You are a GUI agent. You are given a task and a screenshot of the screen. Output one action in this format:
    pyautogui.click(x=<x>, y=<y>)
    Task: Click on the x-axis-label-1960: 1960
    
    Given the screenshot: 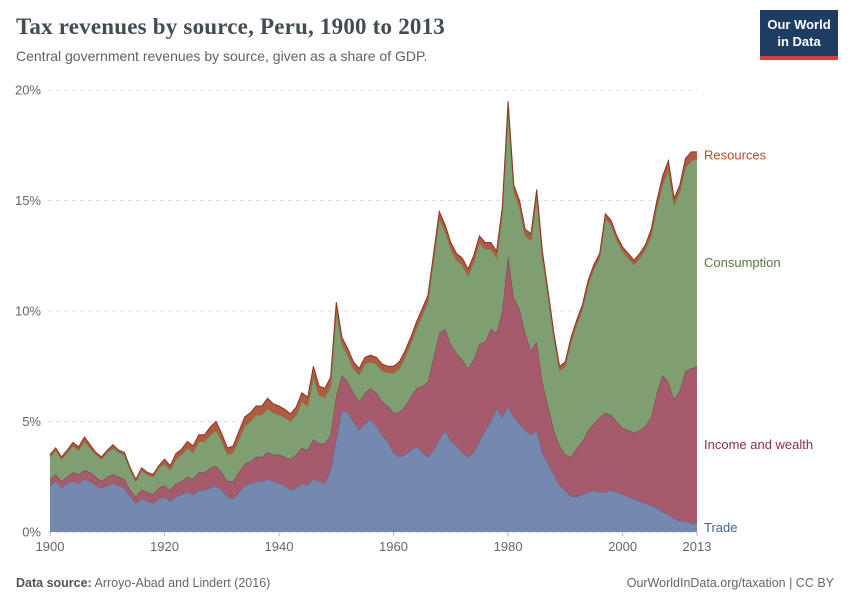 What is the action you would take?
    pyautogui.click(x=393, y=546)
    